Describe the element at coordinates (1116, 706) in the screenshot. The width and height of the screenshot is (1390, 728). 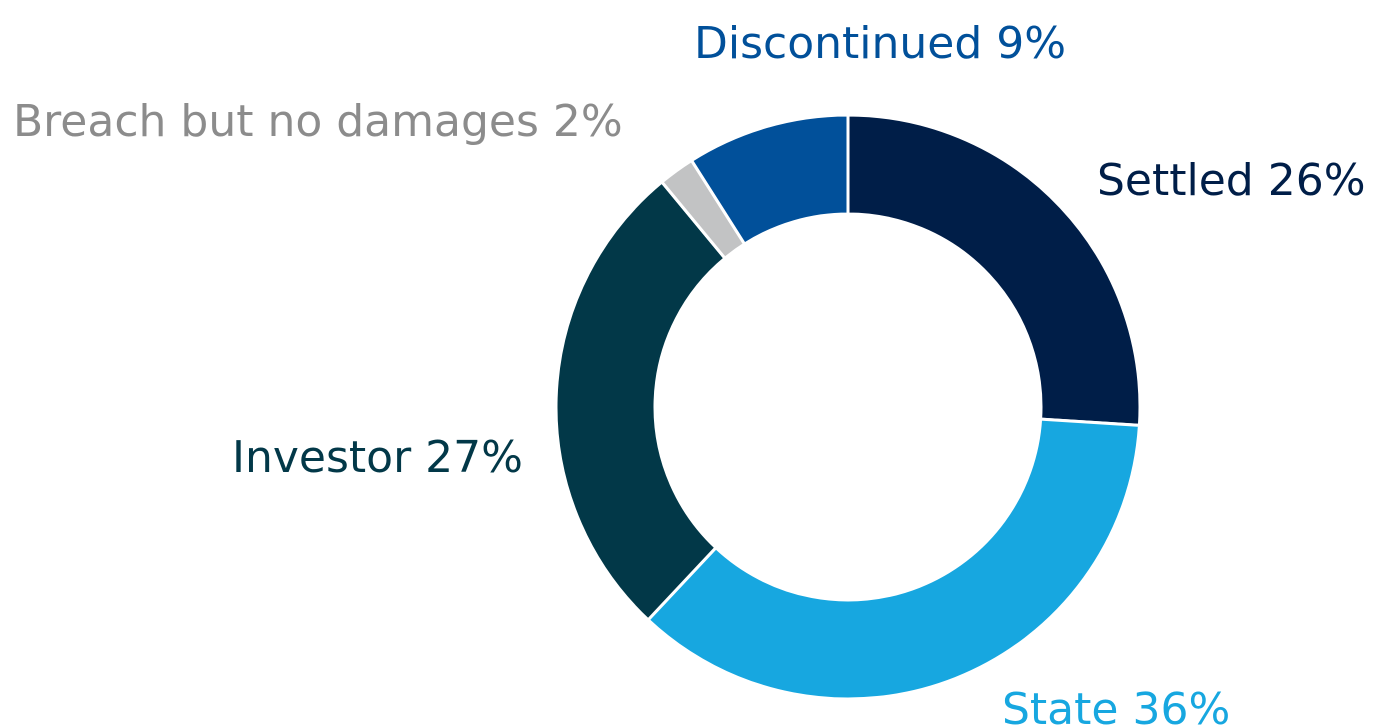
I see `label-state: State 36%` at that location.